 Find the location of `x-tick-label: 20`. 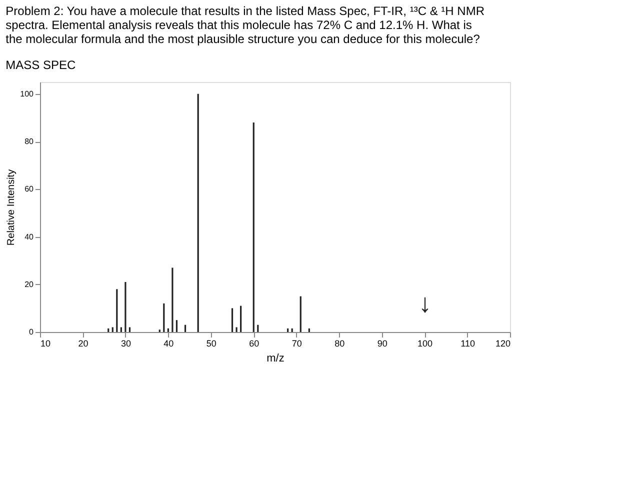

x-tick-label: 20 is located at coordinates (83, 343).